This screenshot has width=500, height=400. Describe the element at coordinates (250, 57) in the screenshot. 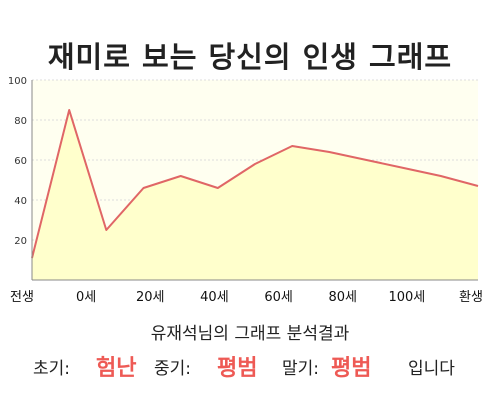

I see `page-title: 재미로 보는 당신의 인생 그래프` at that location.